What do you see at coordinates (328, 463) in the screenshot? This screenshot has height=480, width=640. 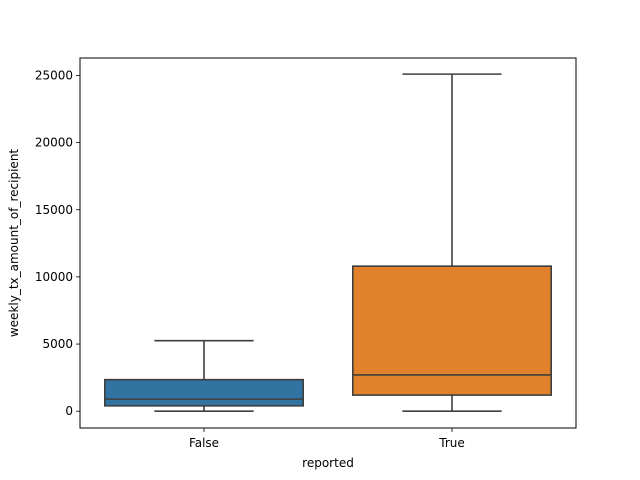 I see `x-axis-label: reported` at bounding box center [328, 463].